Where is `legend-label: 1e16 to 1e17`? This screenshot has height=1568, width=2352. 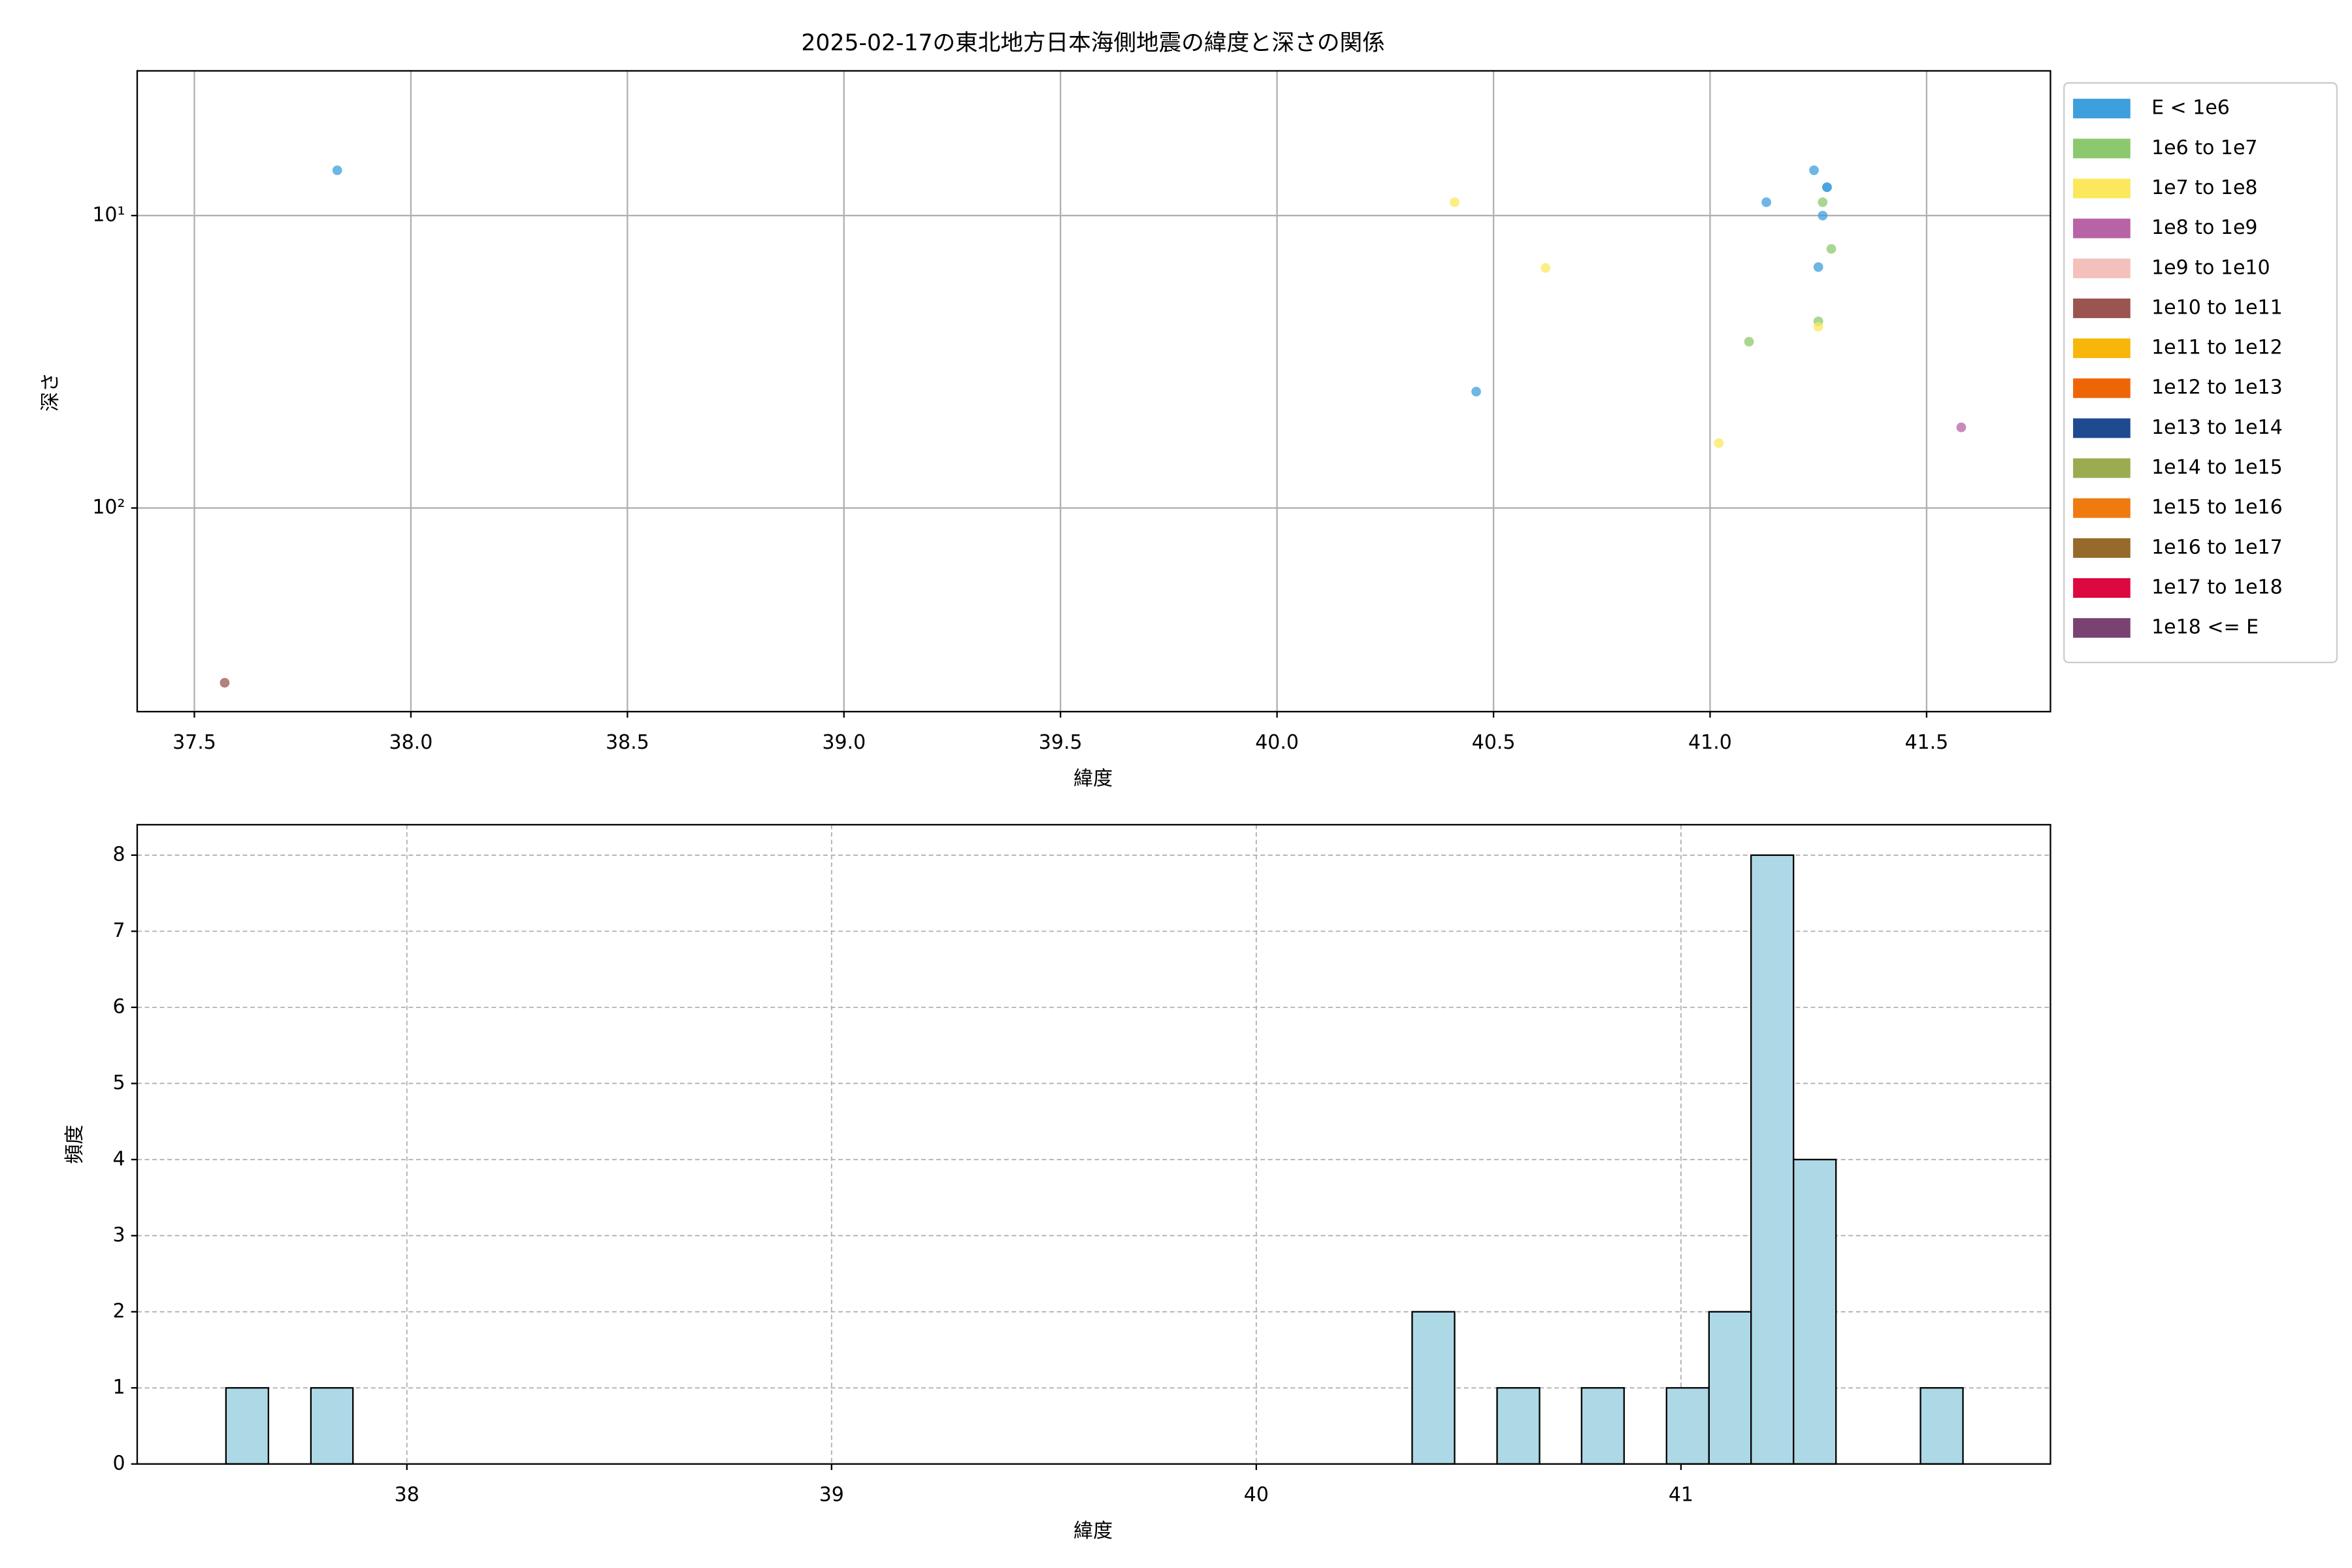 legend-label: 1e16 to 1e17 is located at coordinates (2217, 547).